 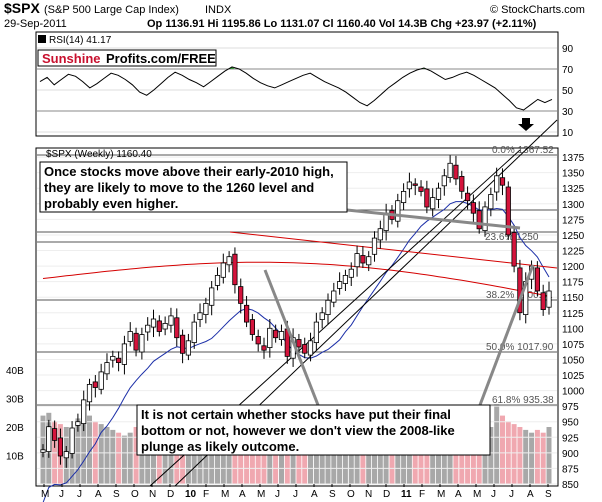 What do you see at coordinates (537, 10) in the screenshot?
I see `copyright: © StockCharts.com` at bounding box center [537, 10].